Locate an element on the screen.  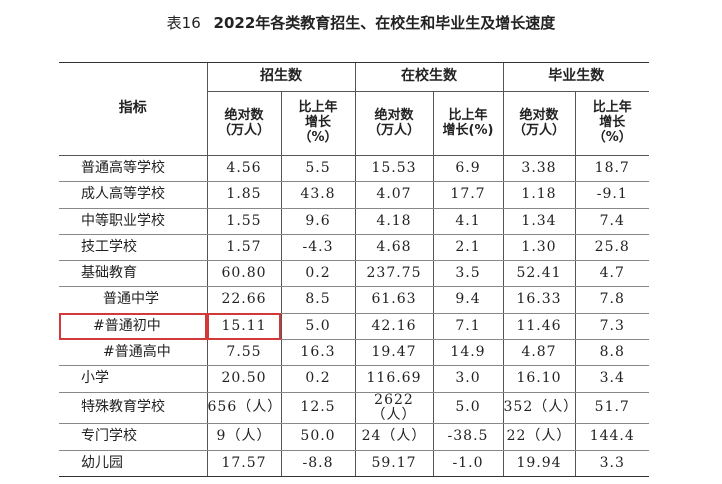
cell-value: 4.07 is located at coordinates (393, 195).